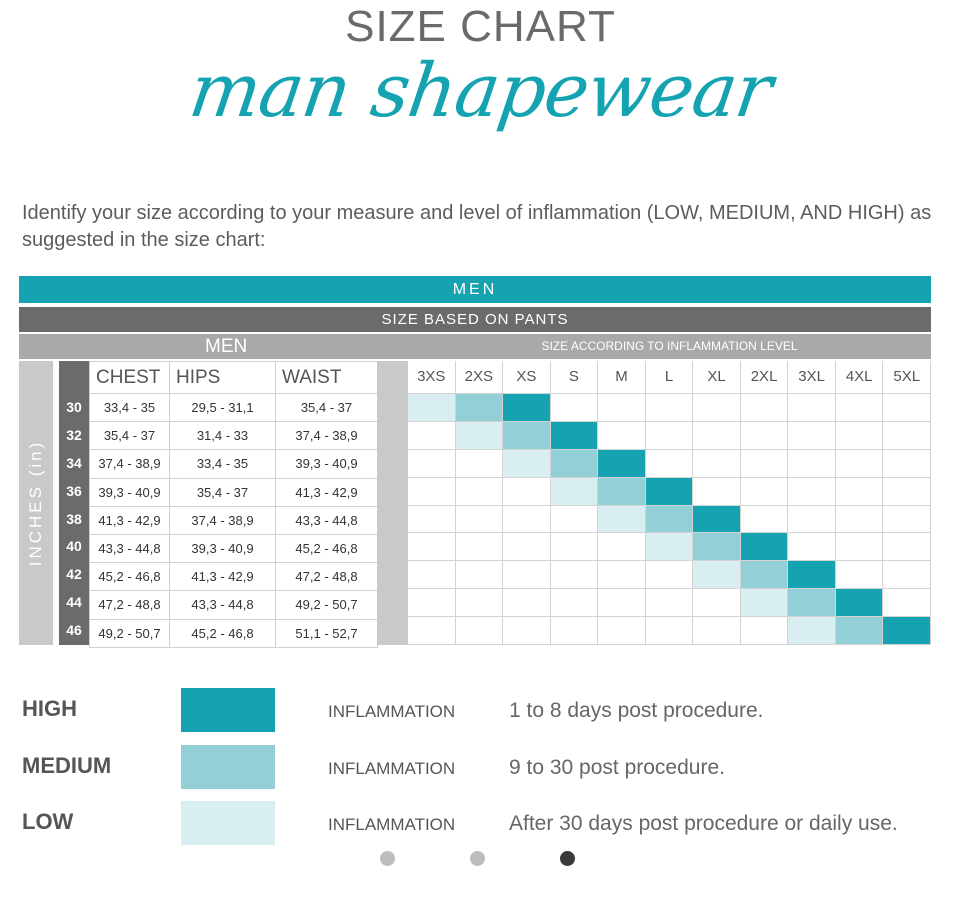  I want to click on subheader-bar, so click(475, 346).